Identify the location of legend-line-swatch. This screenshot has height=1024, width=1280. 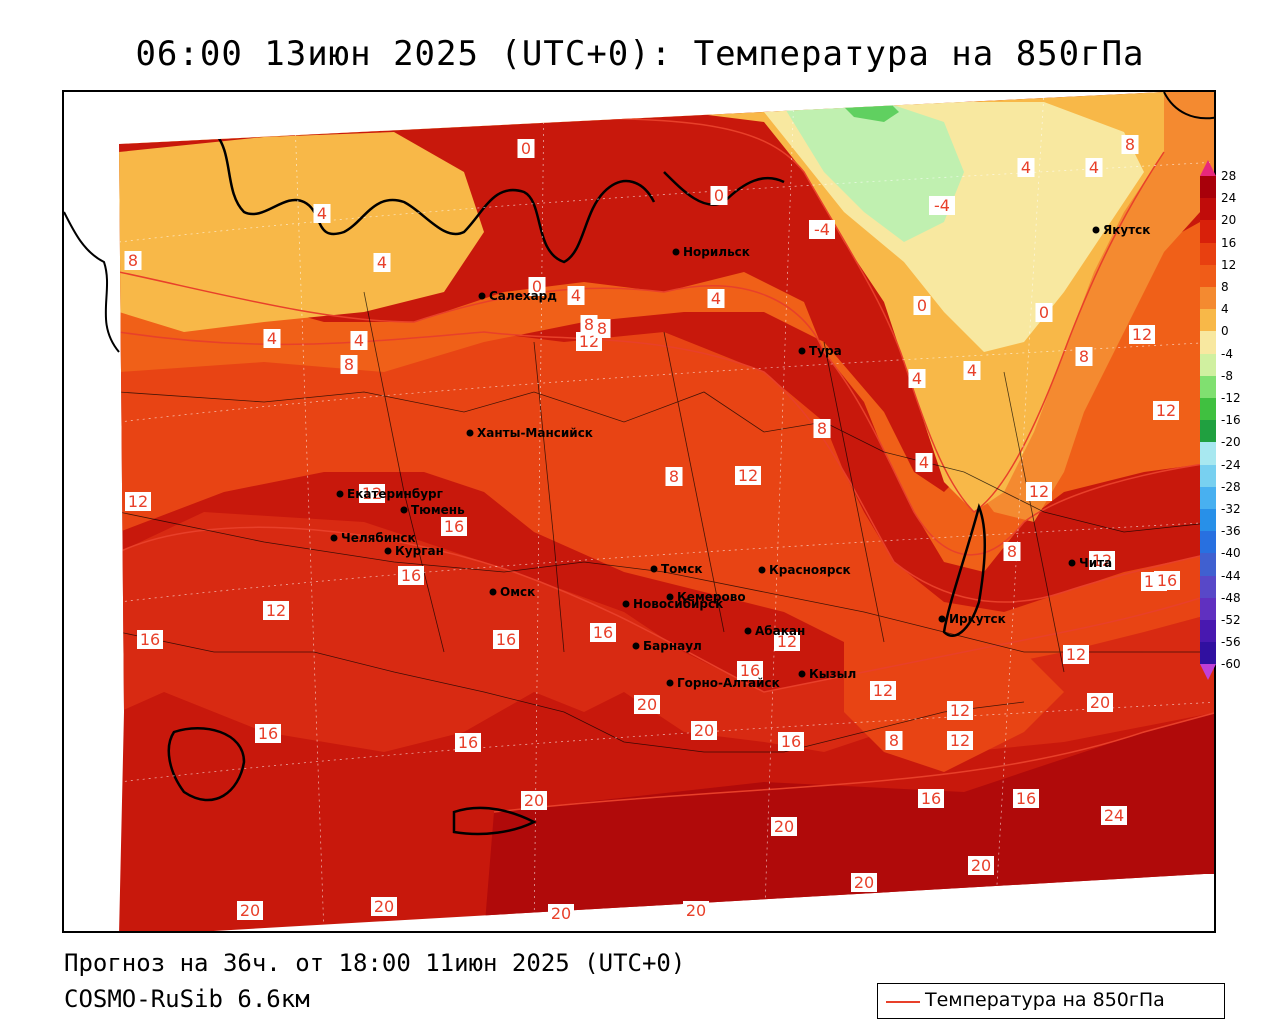
(903, 1002).